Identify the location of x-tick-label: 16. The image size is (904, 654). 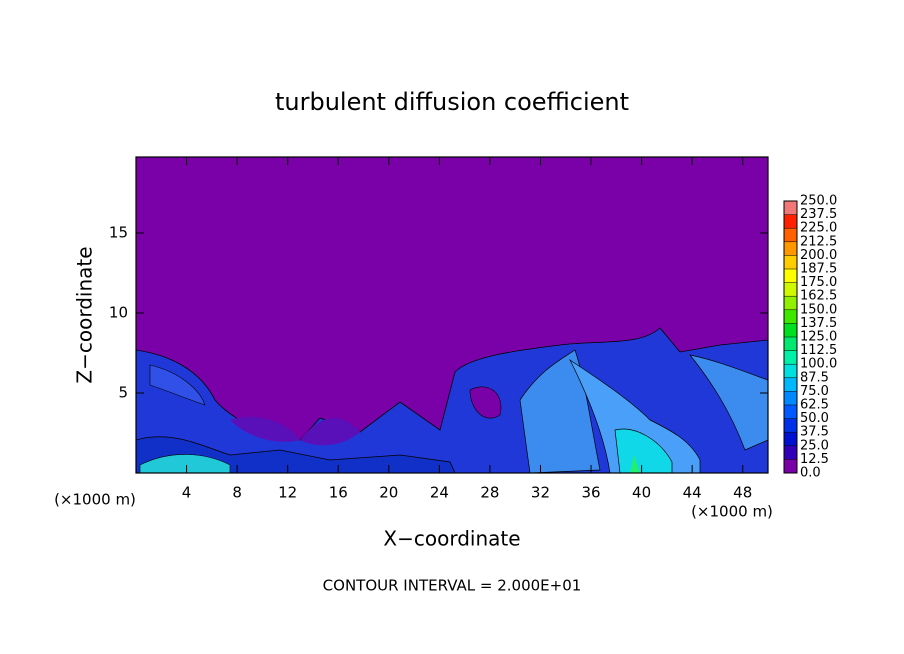
(338, 493).